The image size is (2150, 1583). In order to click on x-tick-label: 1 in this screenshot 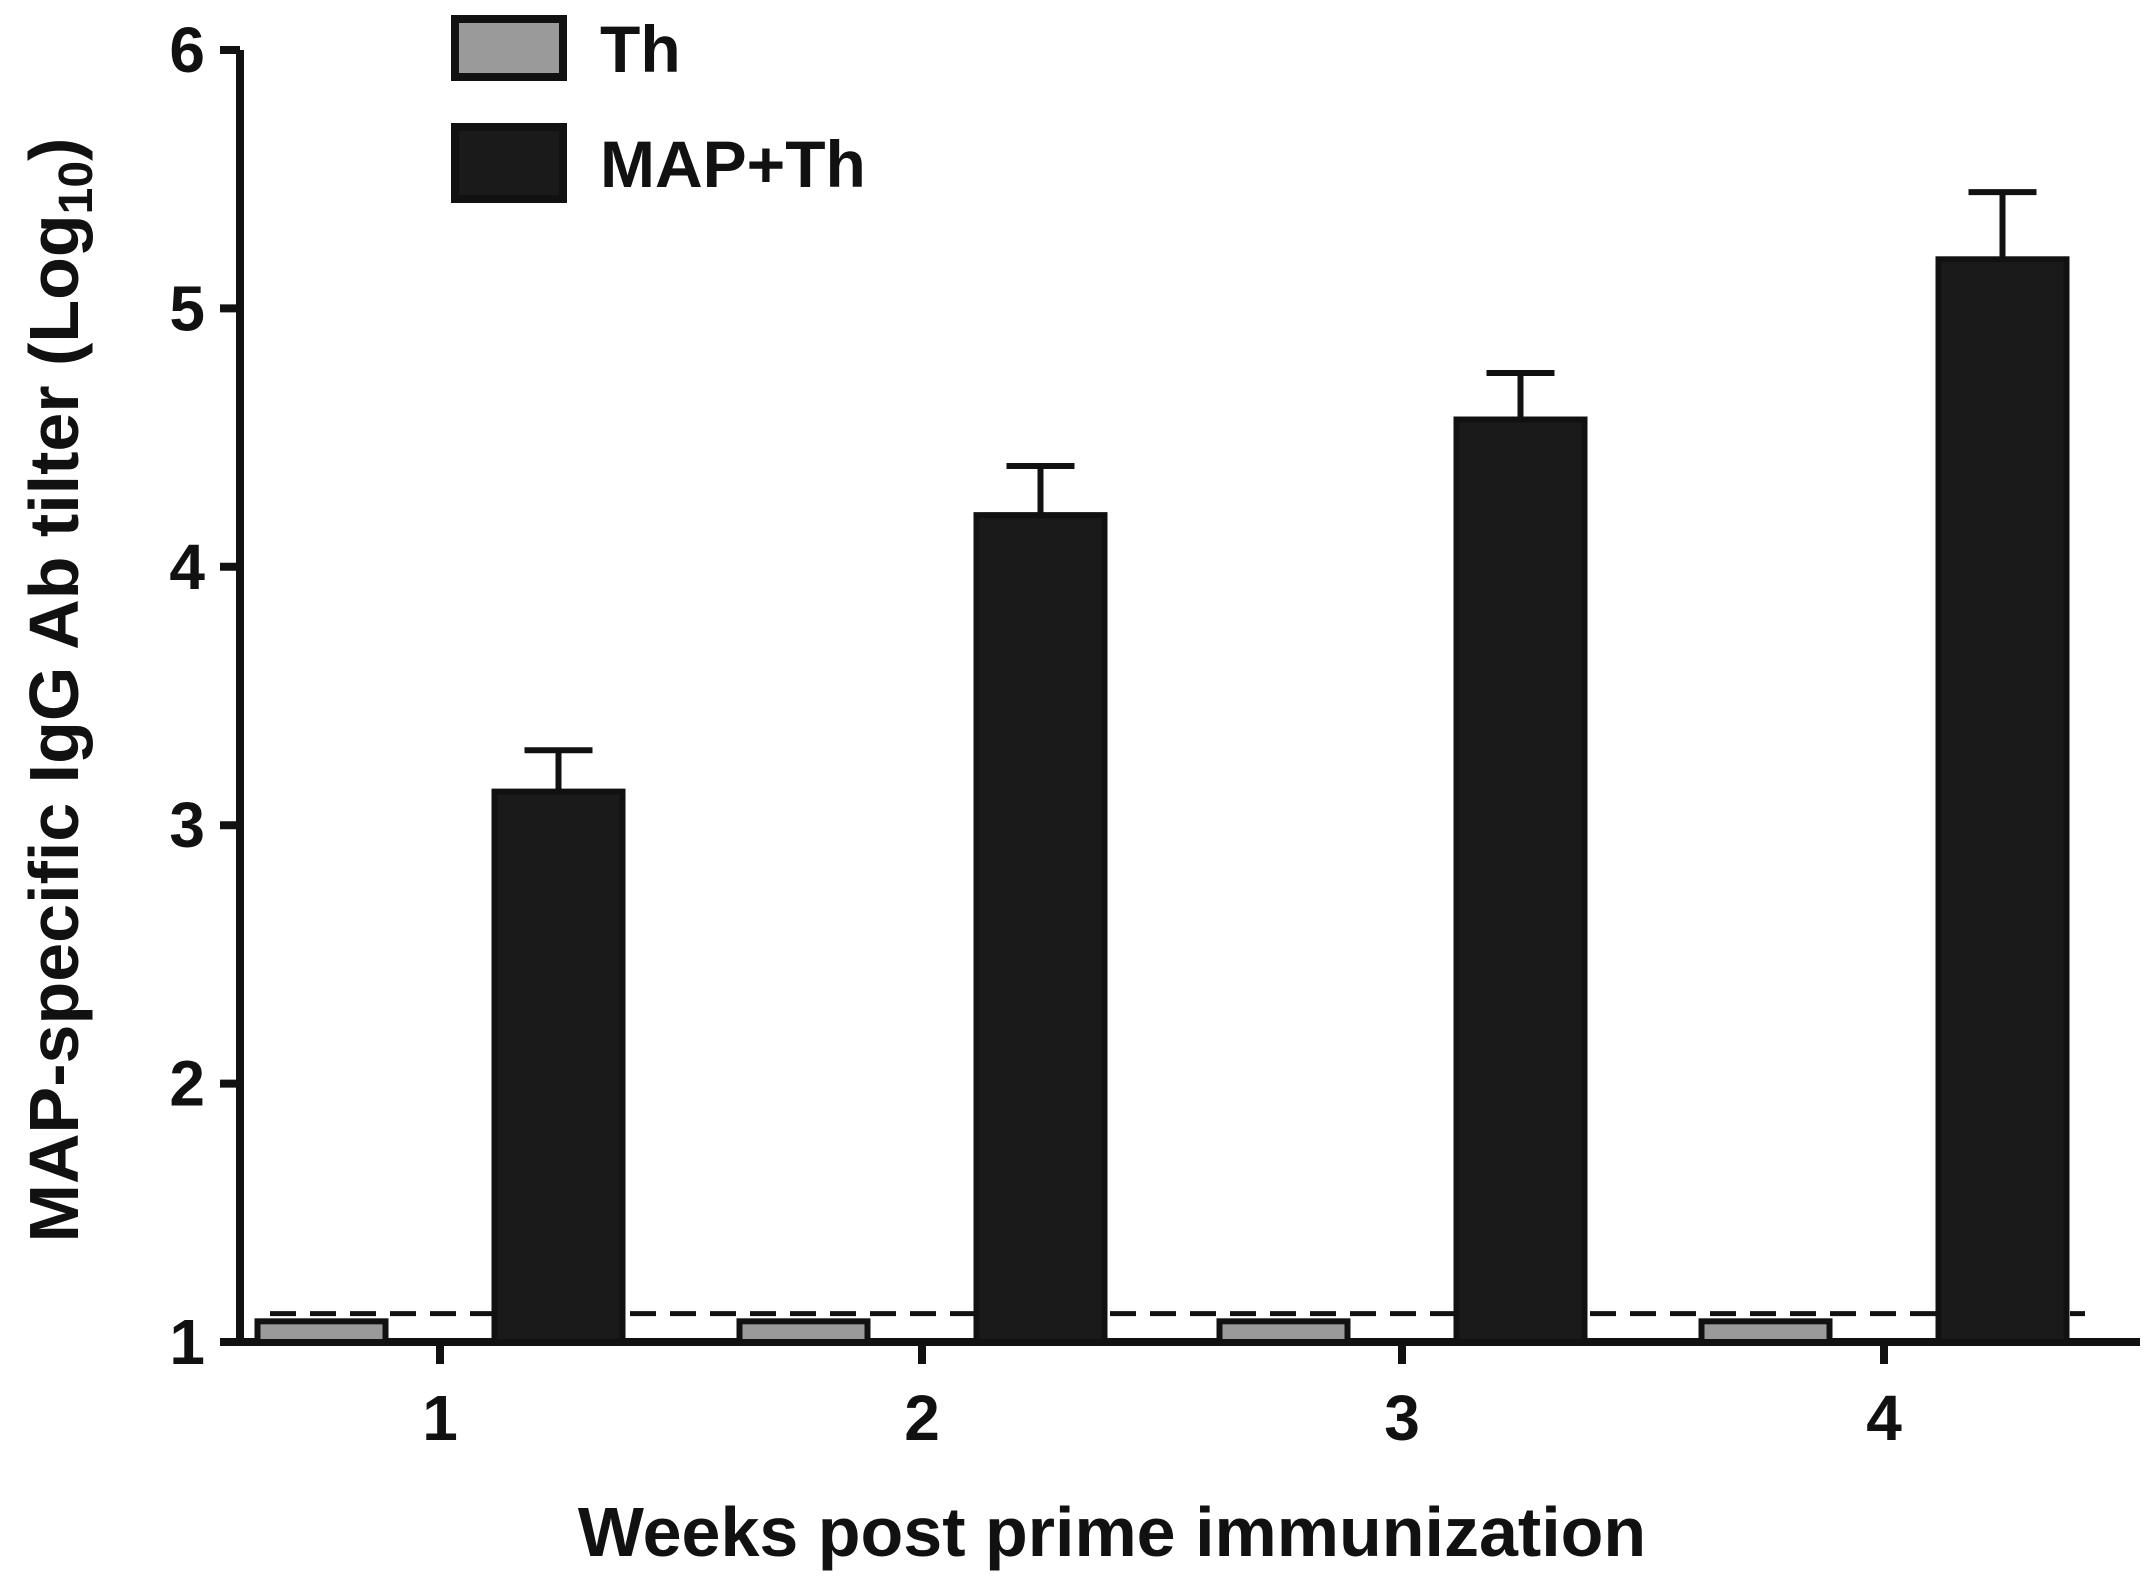, I will do `click(440, 1418)`.